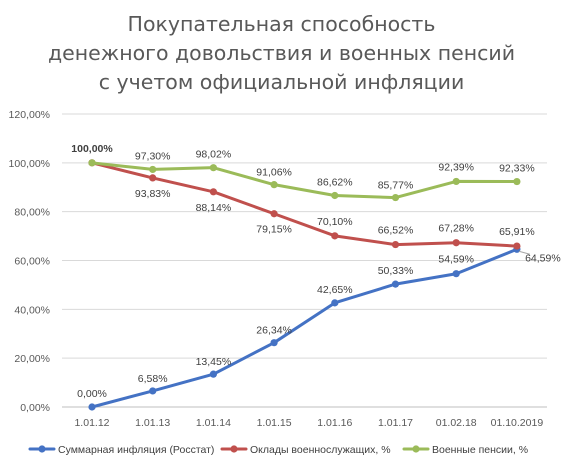  What do you see at coordinates (334, 423) in the screenshot?
I see `x-tick-label: 1.01.16` at bounding box center [334, 423].